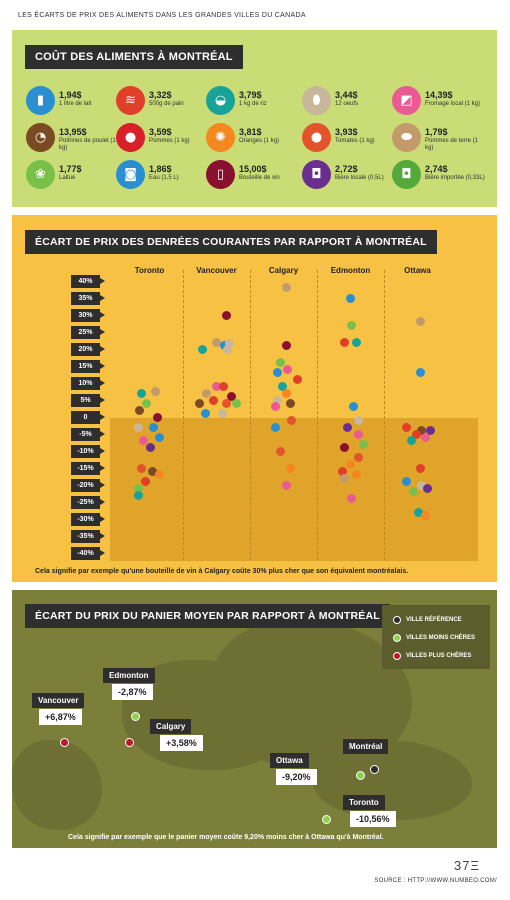 The height and width of the screenshot is (900, 510). Describe the element at coordinates (88, 366) in the screenshot. I see `y-tick-label: 15%` at that location.